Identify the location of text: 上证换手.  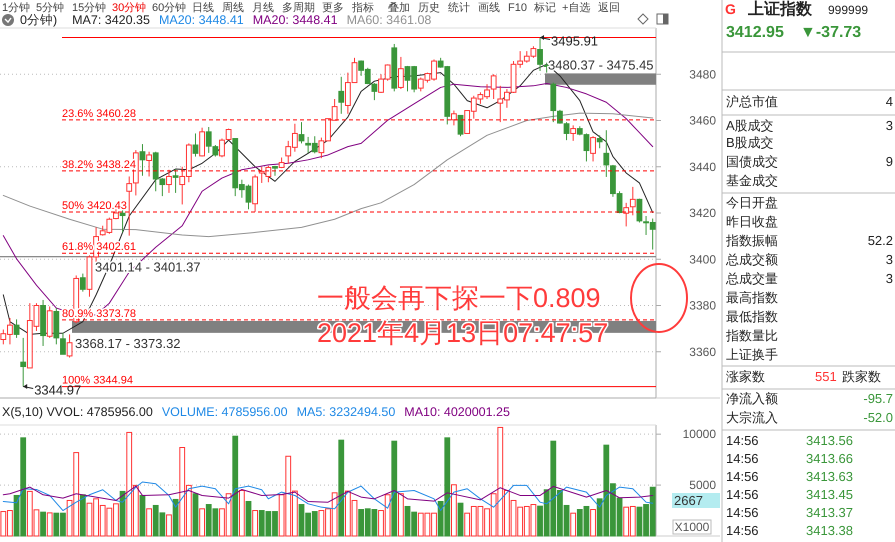
(752, 354).